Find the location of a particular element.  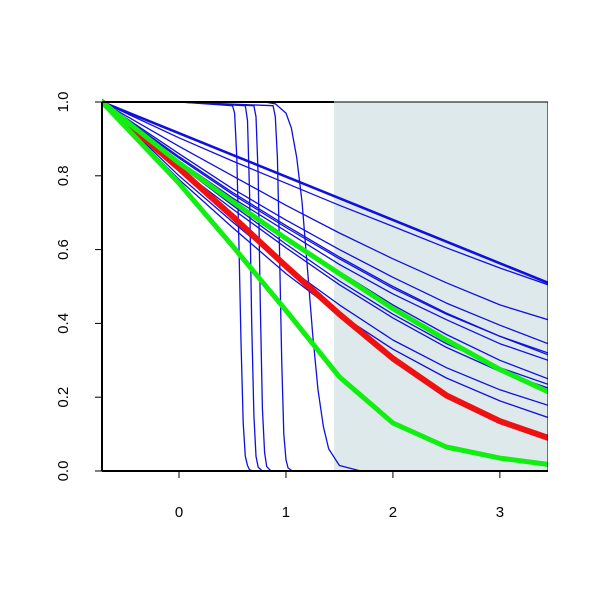

x-tick-label: 3 is located at coordinates (500, 512).